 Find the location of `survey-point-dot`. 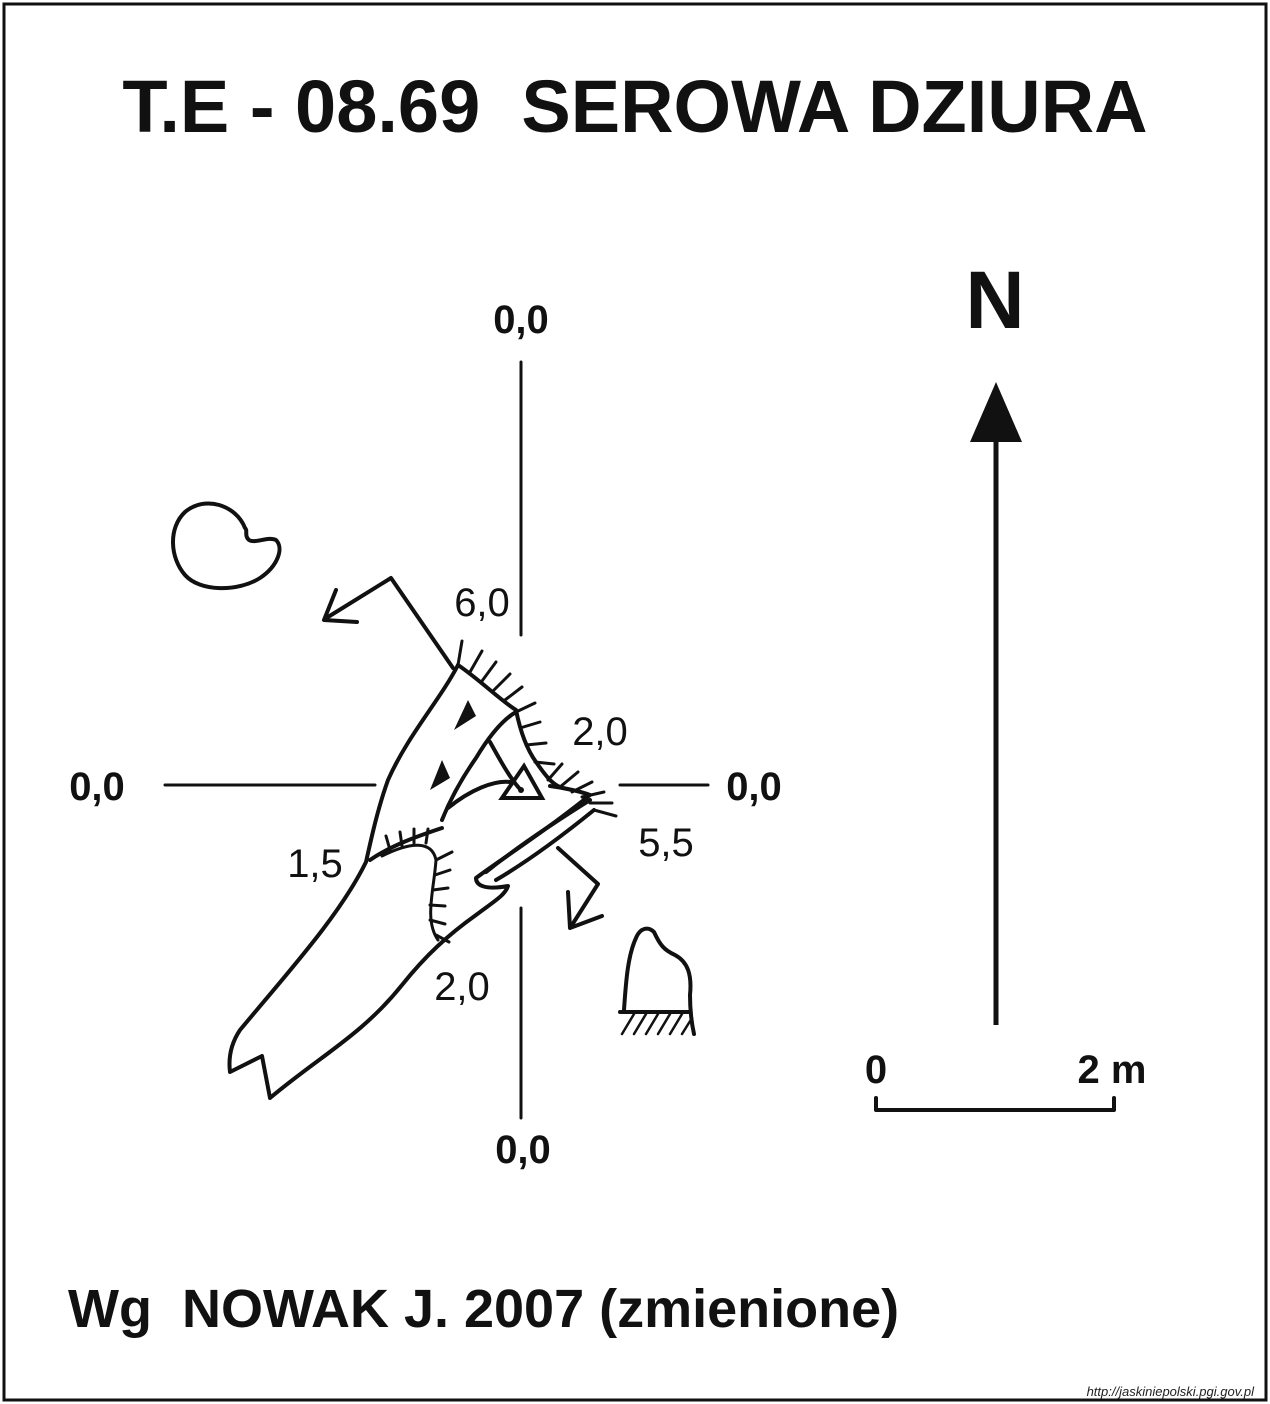

survey-point-dot is located at coordinates (521, 790).